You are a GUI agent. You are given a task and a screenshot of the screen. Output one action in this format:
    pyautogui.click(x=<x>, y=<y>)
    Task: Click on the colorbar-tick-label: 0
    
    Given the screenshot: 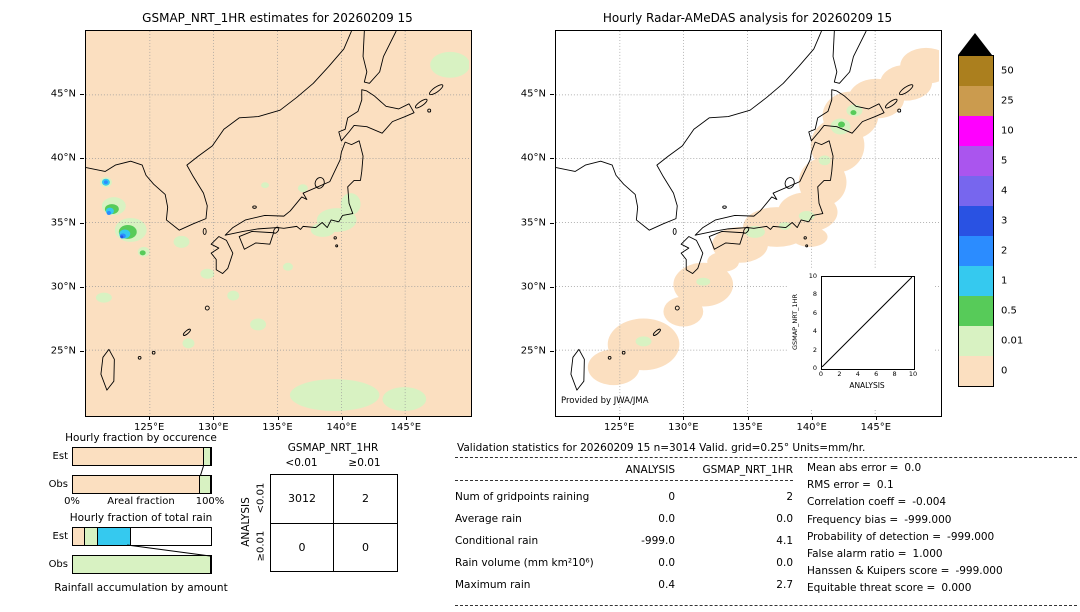 What is the action you would take?
    pyautogui.click(x=1004, y=371)
    